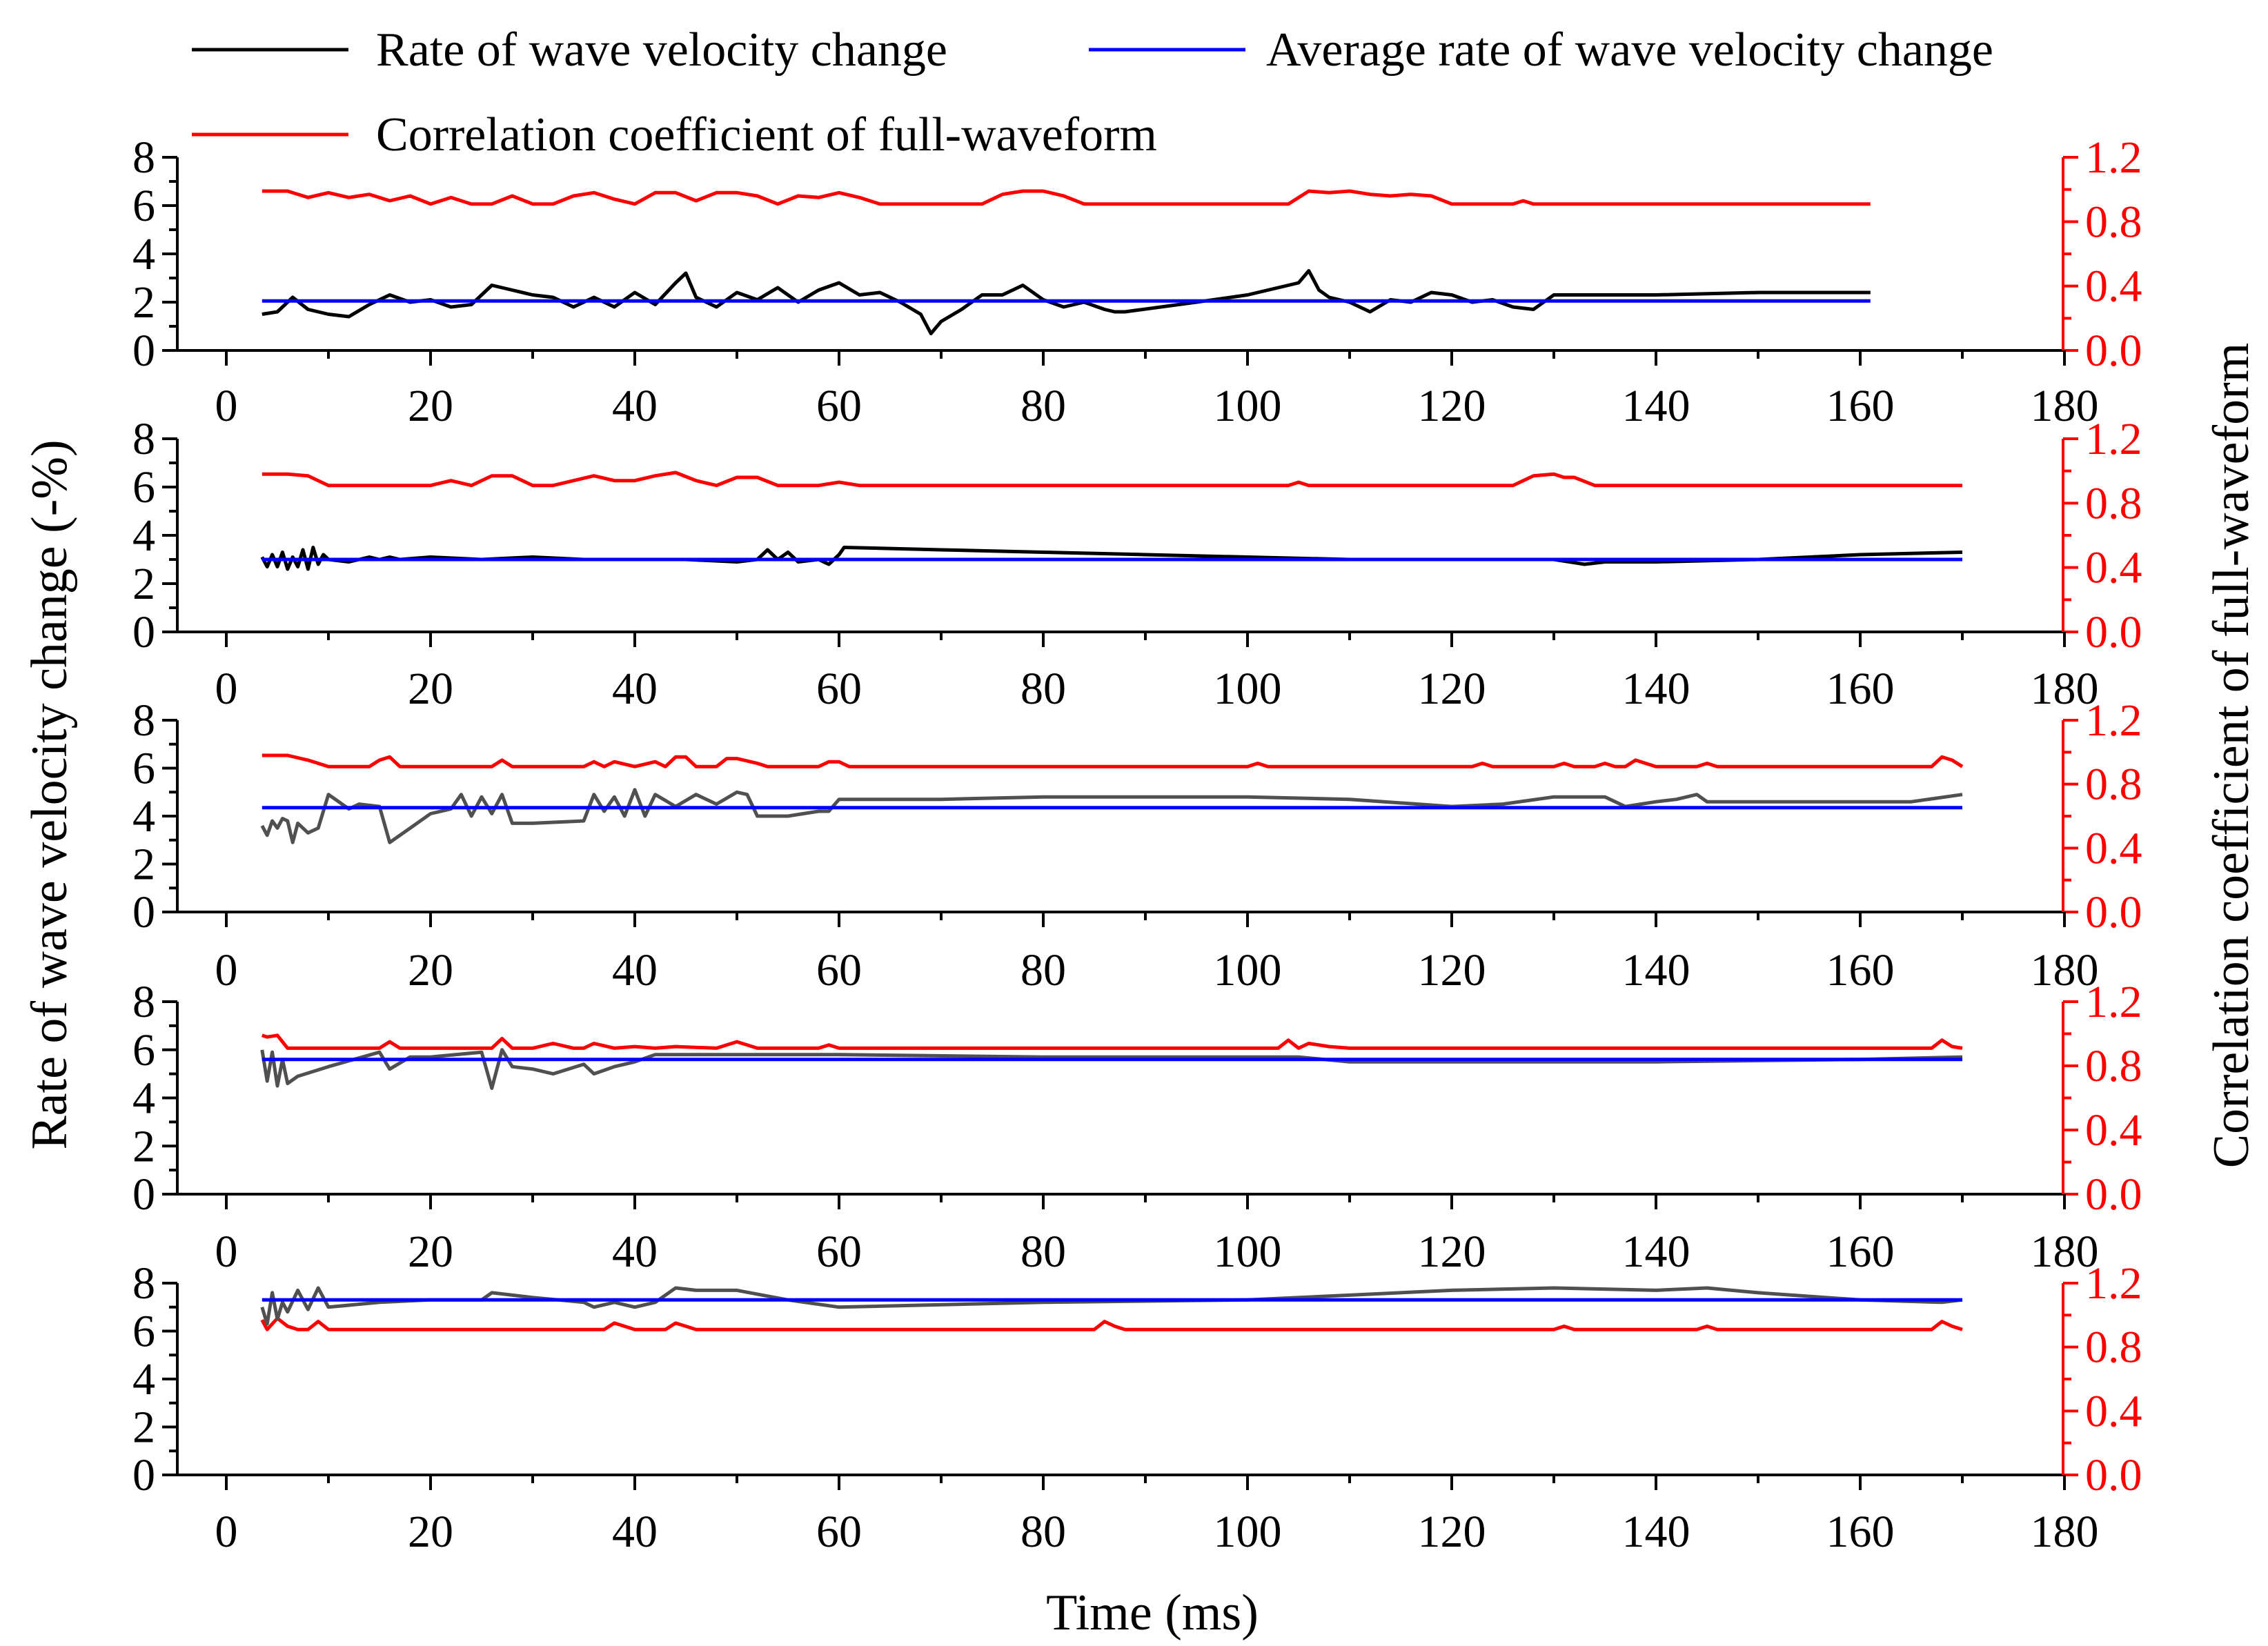 The width and height of the screenshot is (2268, 1646). Describe the element at coordinates (49, 794) in the screenshot. I see `y-axis-title-left: Rate of wave velocity change (-%)` at that location.